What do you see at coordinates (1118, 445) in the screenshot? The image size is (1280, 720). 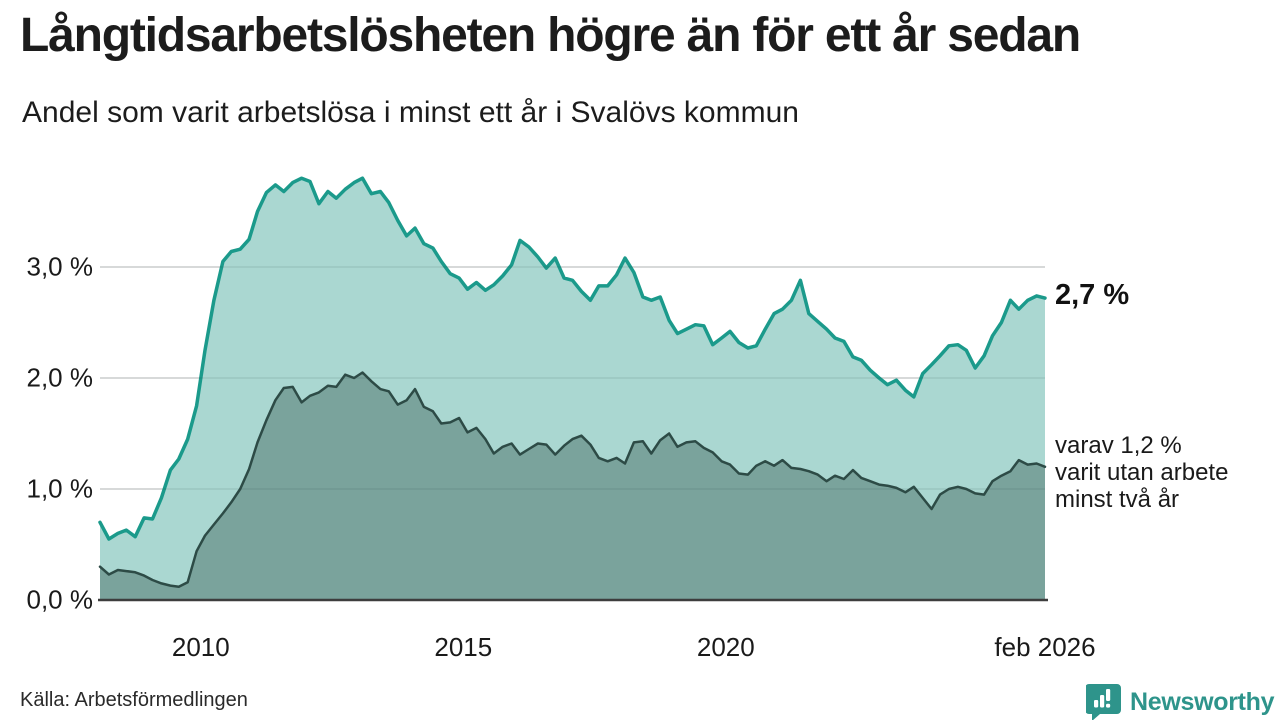 I see `annotation-line: varav 1,2 %` at bounding box center [1118, 445].